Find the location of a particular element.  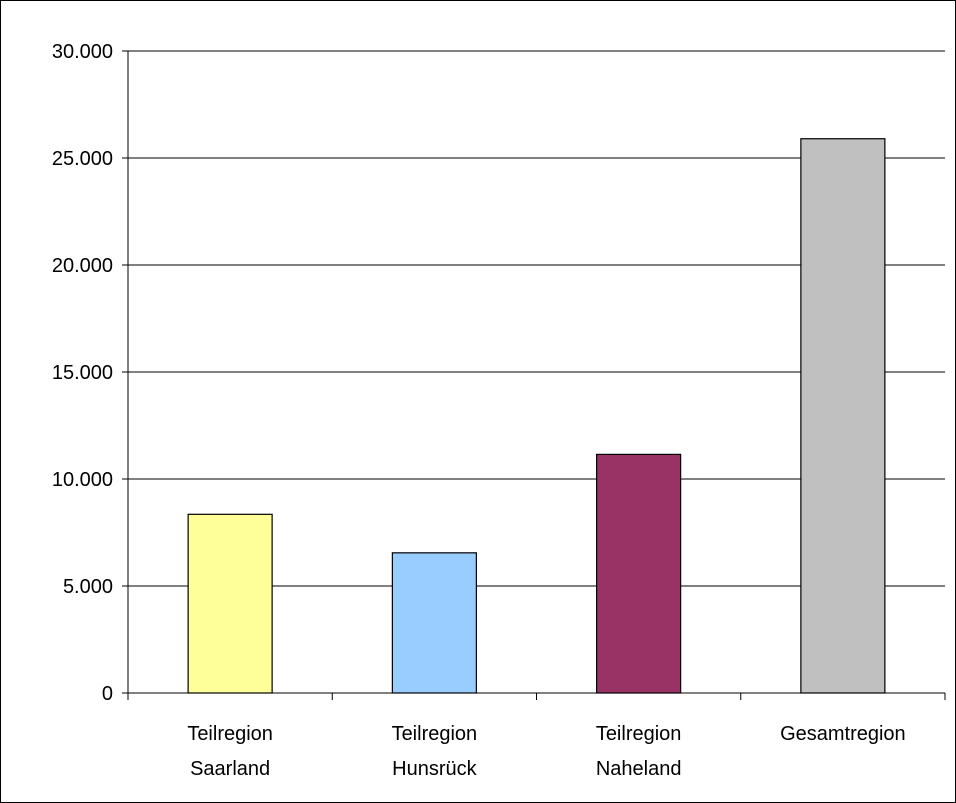

y-tick-label: 30.000 is located at coordinates (82, 52).